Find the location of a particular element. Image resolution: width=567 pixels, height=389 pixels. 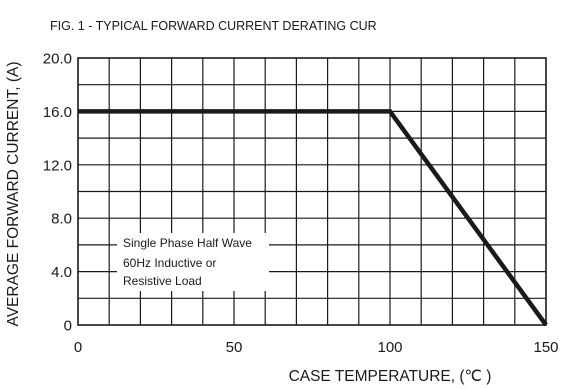

annotation-line-2: 60Hz Inductive or is located at coordinates (169, 263).